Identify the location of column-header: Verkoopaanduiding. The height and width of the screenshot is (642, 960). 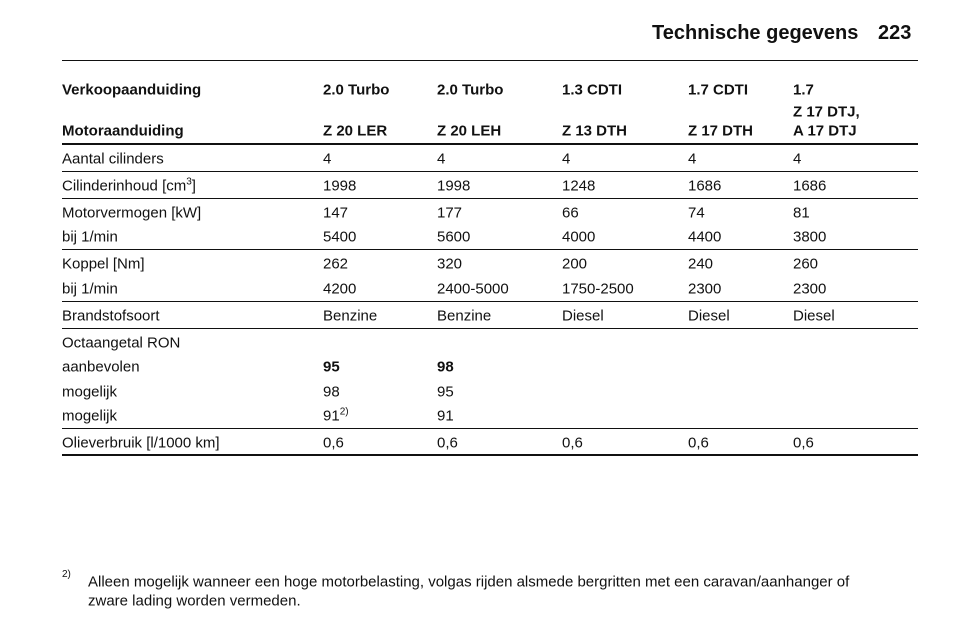
(132, 90).